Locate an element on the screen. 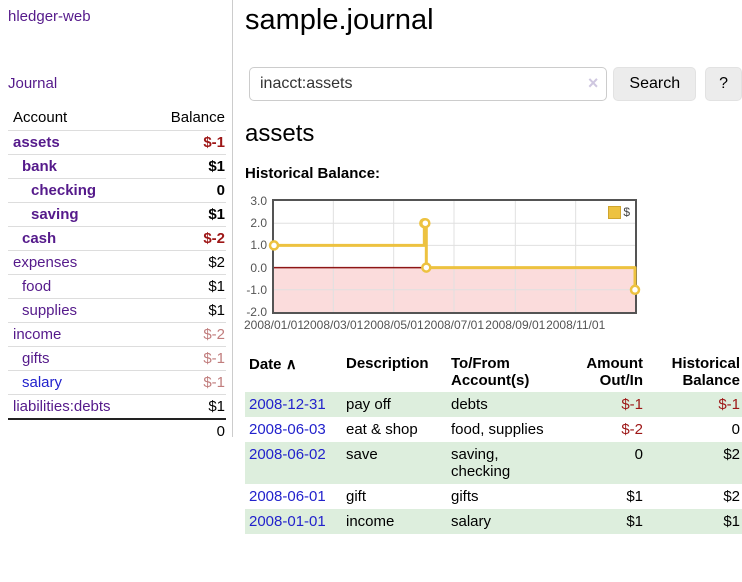  sidebar-account-link: gifts is located at coordinates (36, 358).